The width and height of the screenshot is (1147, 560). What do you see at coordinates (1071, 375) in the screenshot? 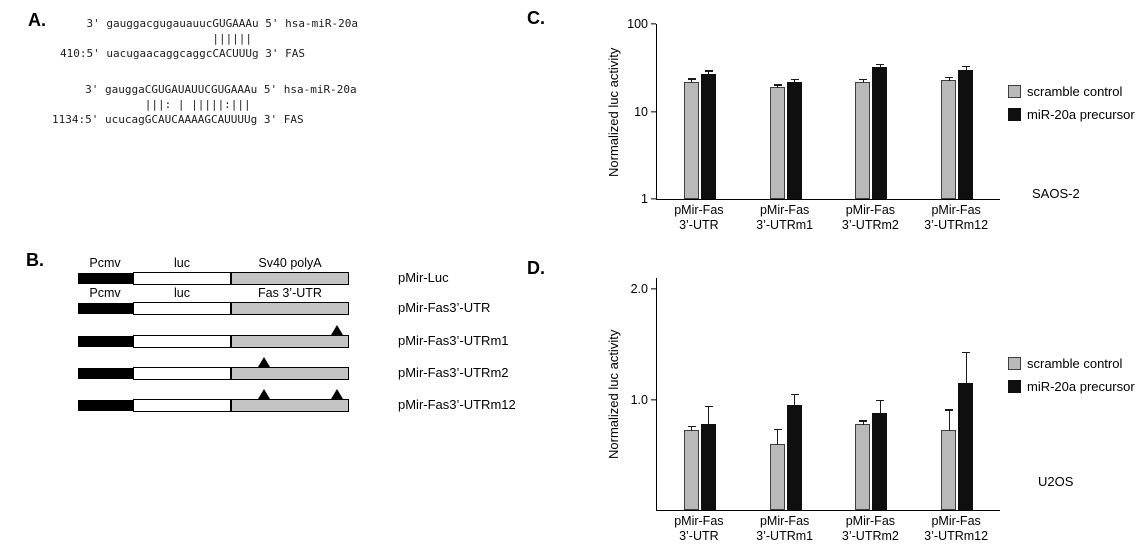
I see `chart-d-legend: scramble control miR-20a precursor` at bounding box center [1071, 375].